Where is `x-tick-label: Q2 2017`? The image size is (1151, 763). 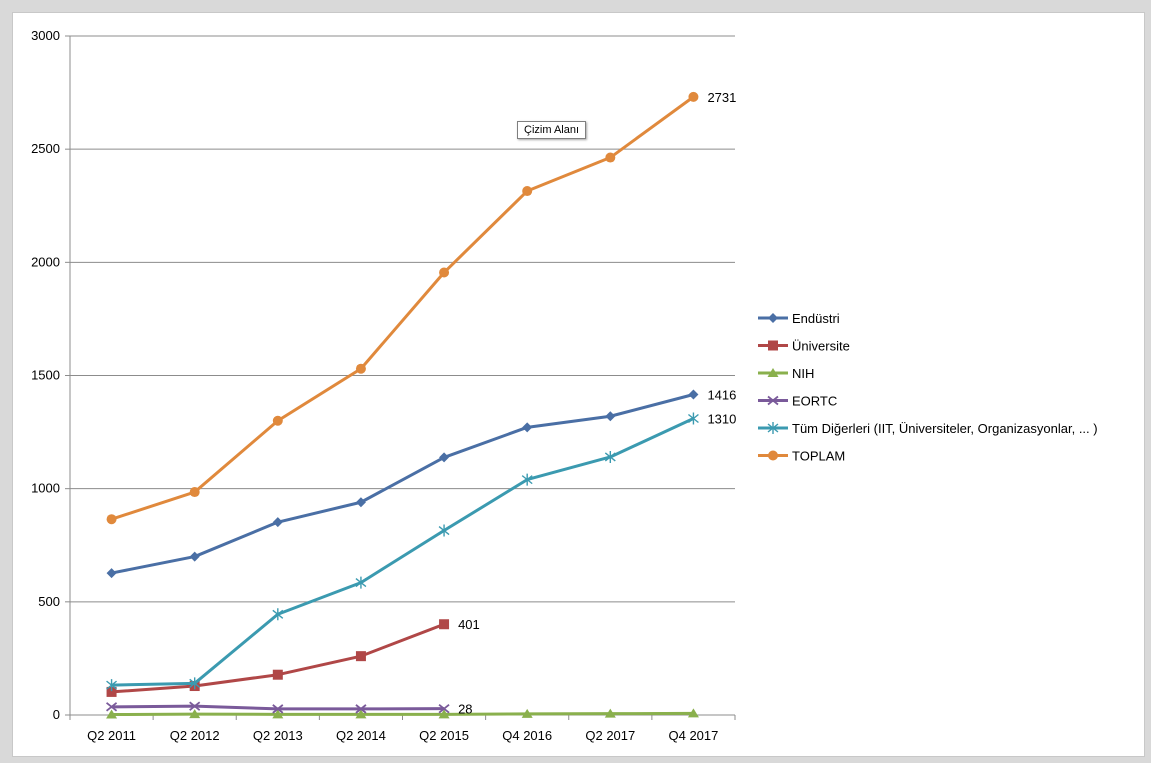 x-tick-label: Q2 2017 is located at coordinates (610, 735).